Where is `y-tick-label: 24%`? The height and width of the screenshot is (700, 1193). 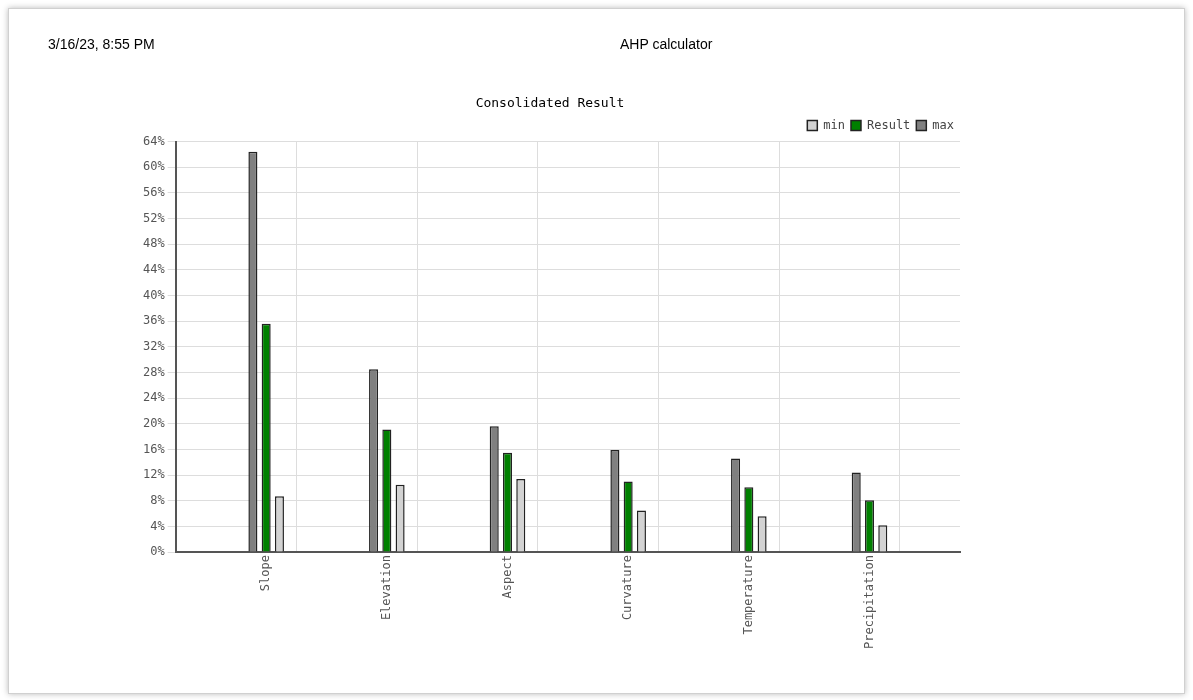 y-tick-label: 24% is located at coordinates (154, 397).